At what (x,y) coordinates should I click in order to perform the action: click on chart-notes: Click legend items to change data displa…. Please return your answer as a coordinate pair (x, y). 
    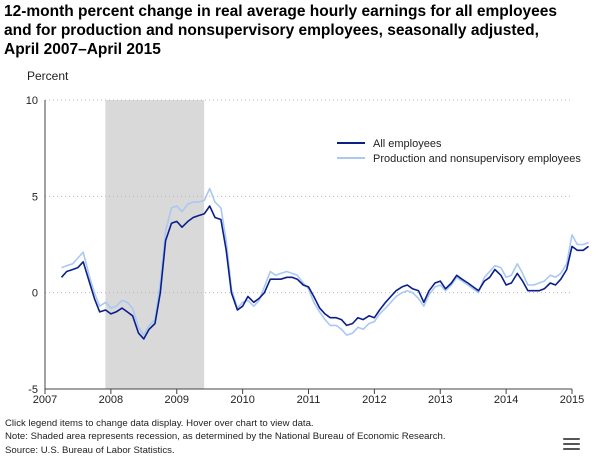
    Looking at the image, I should click on (225, 437).